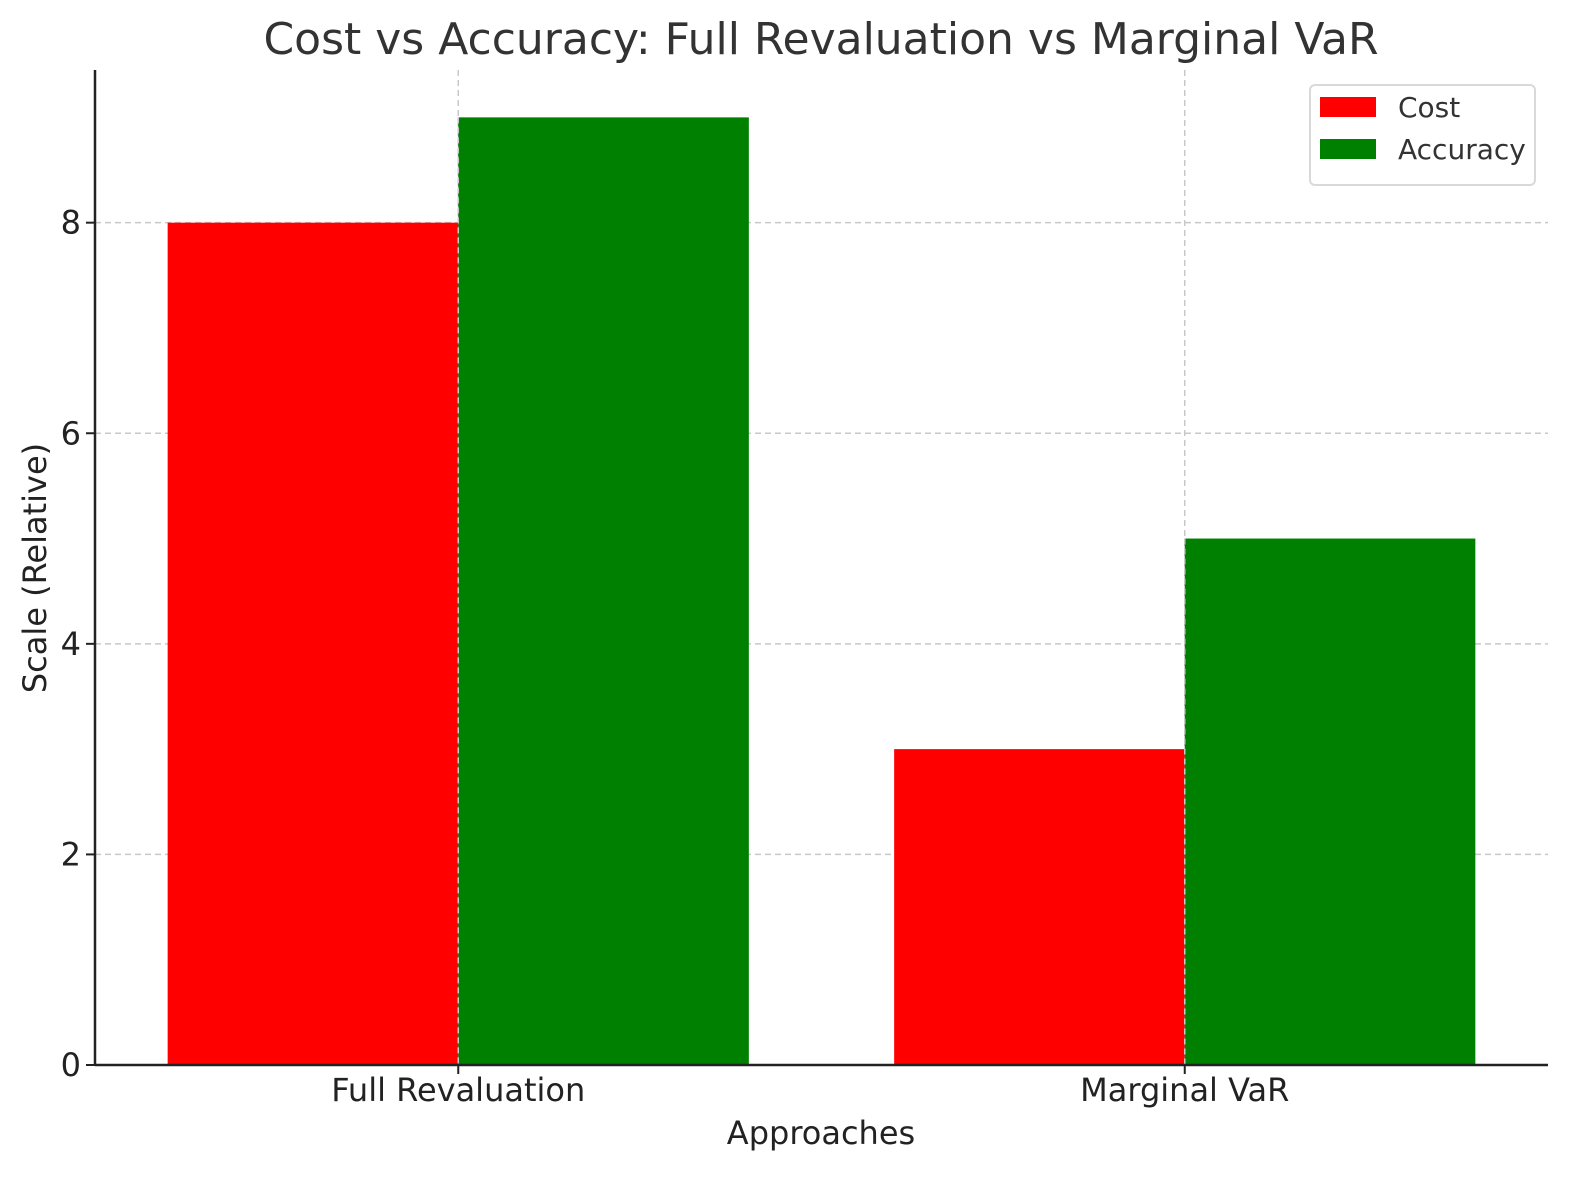  What do you see at coordinates (1429, 107) in the screenshot?
I see `legend-label-cost: Cost` at bounding box center [1429, 107].